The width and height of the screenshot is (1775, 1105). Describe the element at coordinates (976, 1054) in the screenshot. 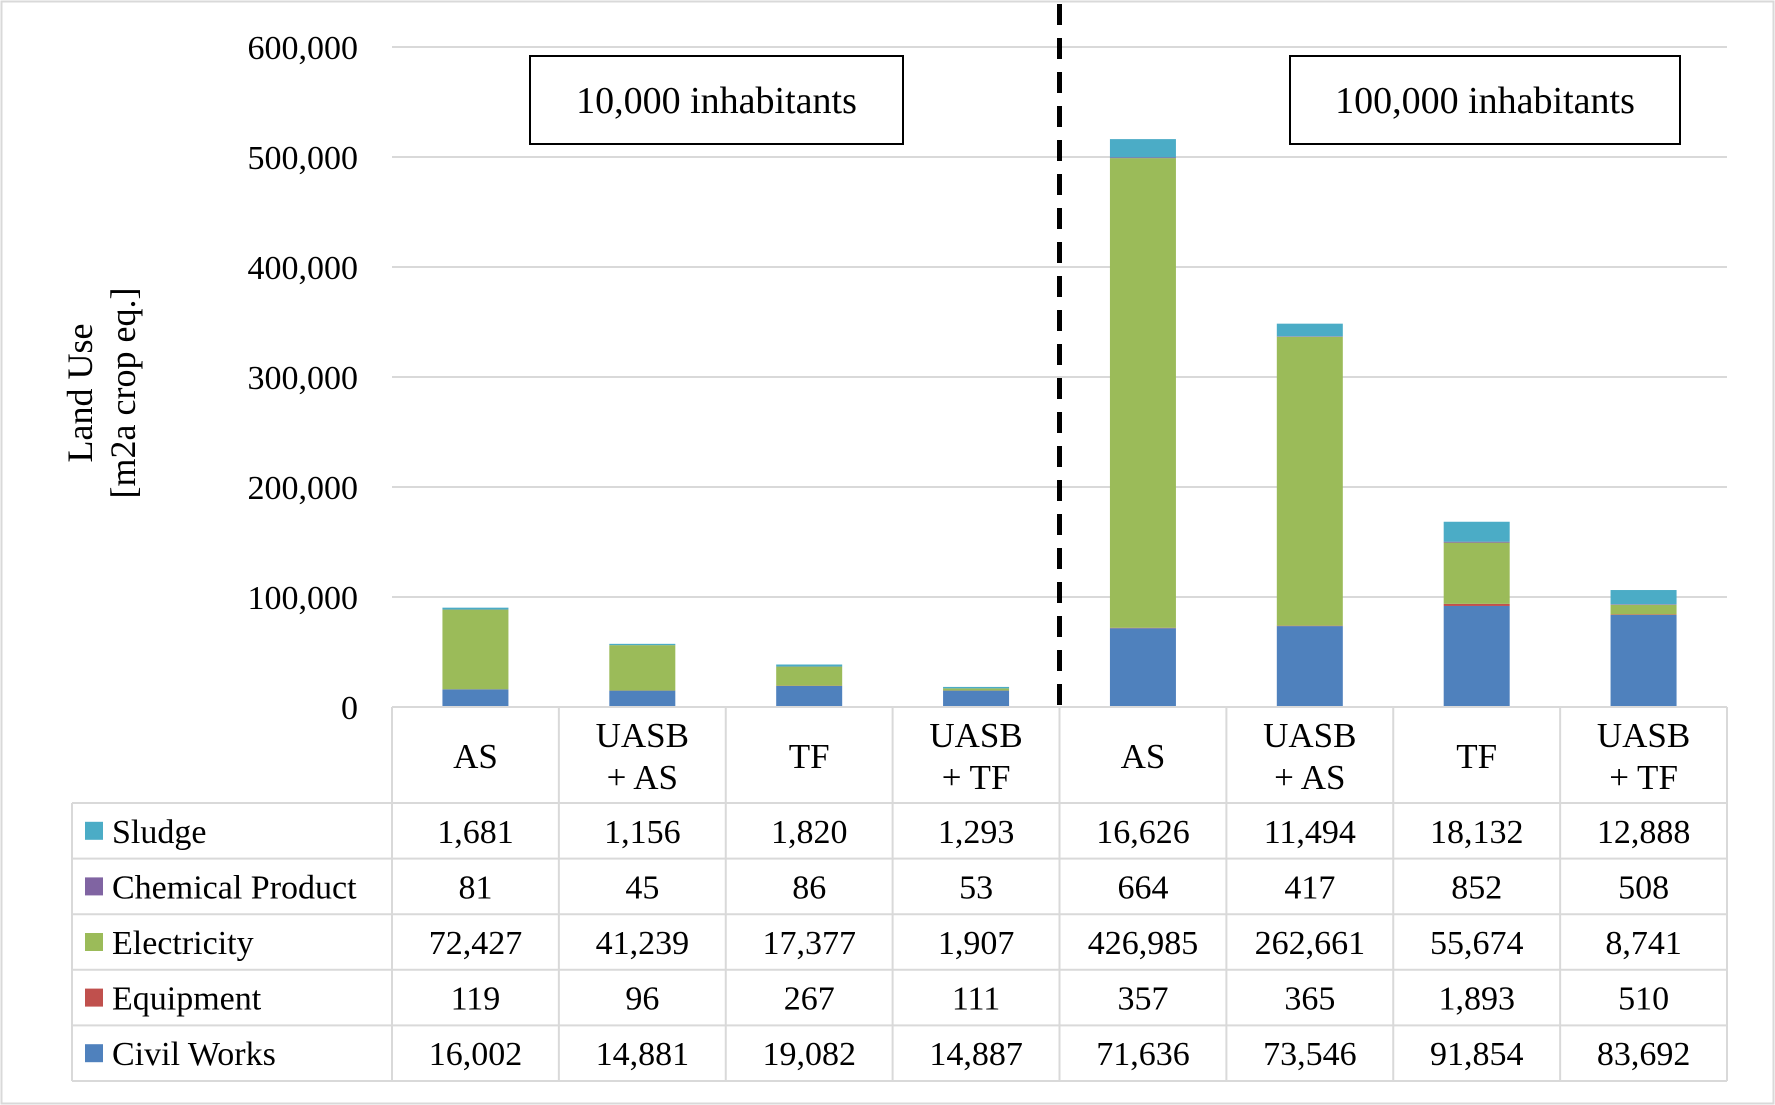

I see `data-value: 14,887` at that location.